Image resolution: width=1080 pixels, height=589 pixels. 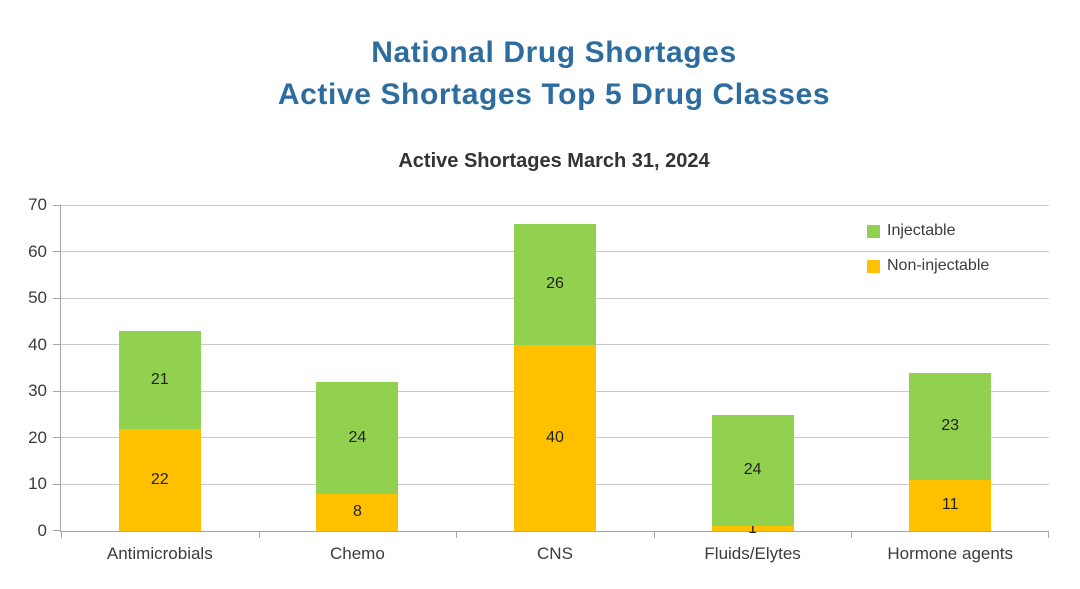 What do you see at coordinates (37, 204) in the screenshot?
I see `y-axis-label: 70` at bounding box center [37, 204].